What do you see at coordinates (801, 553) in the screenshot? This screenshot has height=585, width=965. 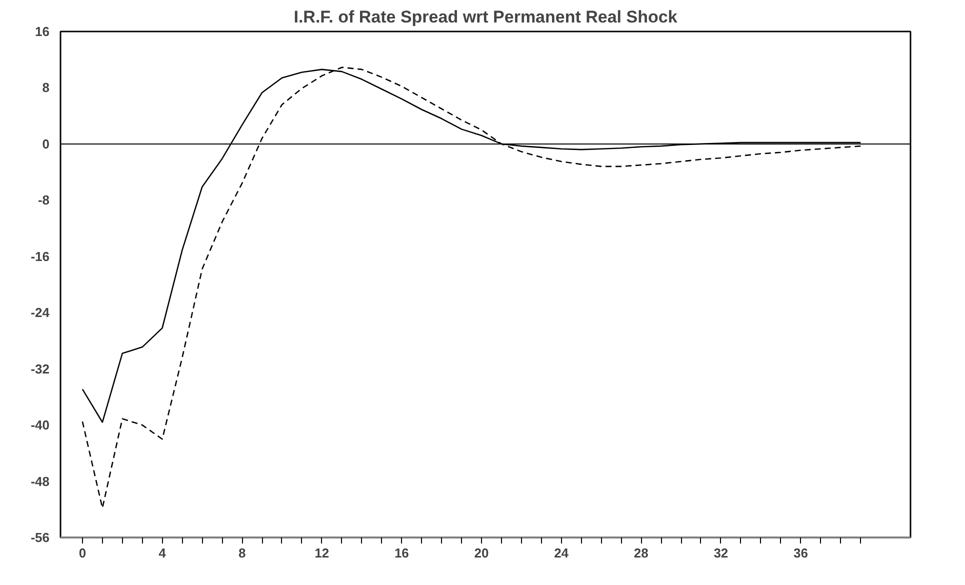 I see `x-tick-label: 36` at bounding box center [801, 553].